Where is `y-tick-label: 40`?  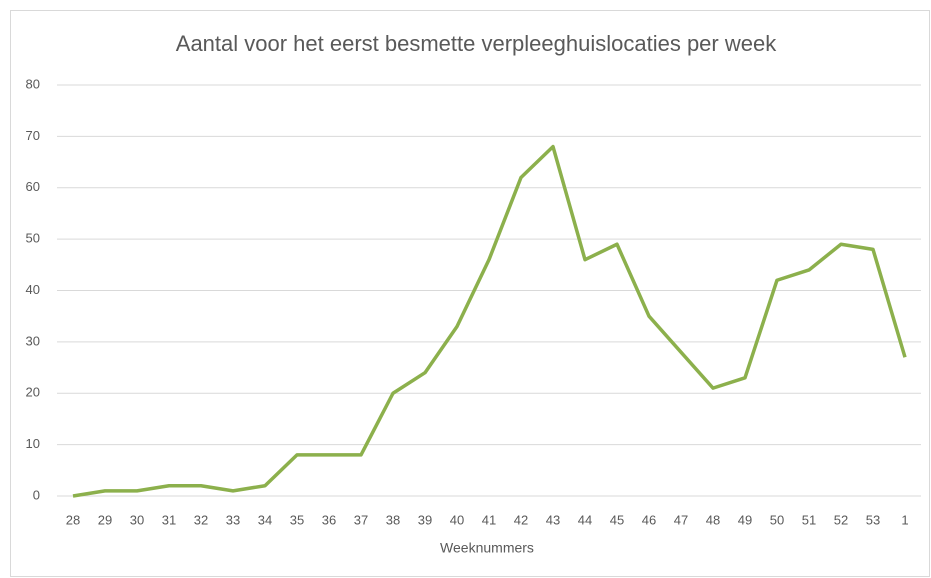
y-tick-label: 40 is located at coordinates (33, 289).